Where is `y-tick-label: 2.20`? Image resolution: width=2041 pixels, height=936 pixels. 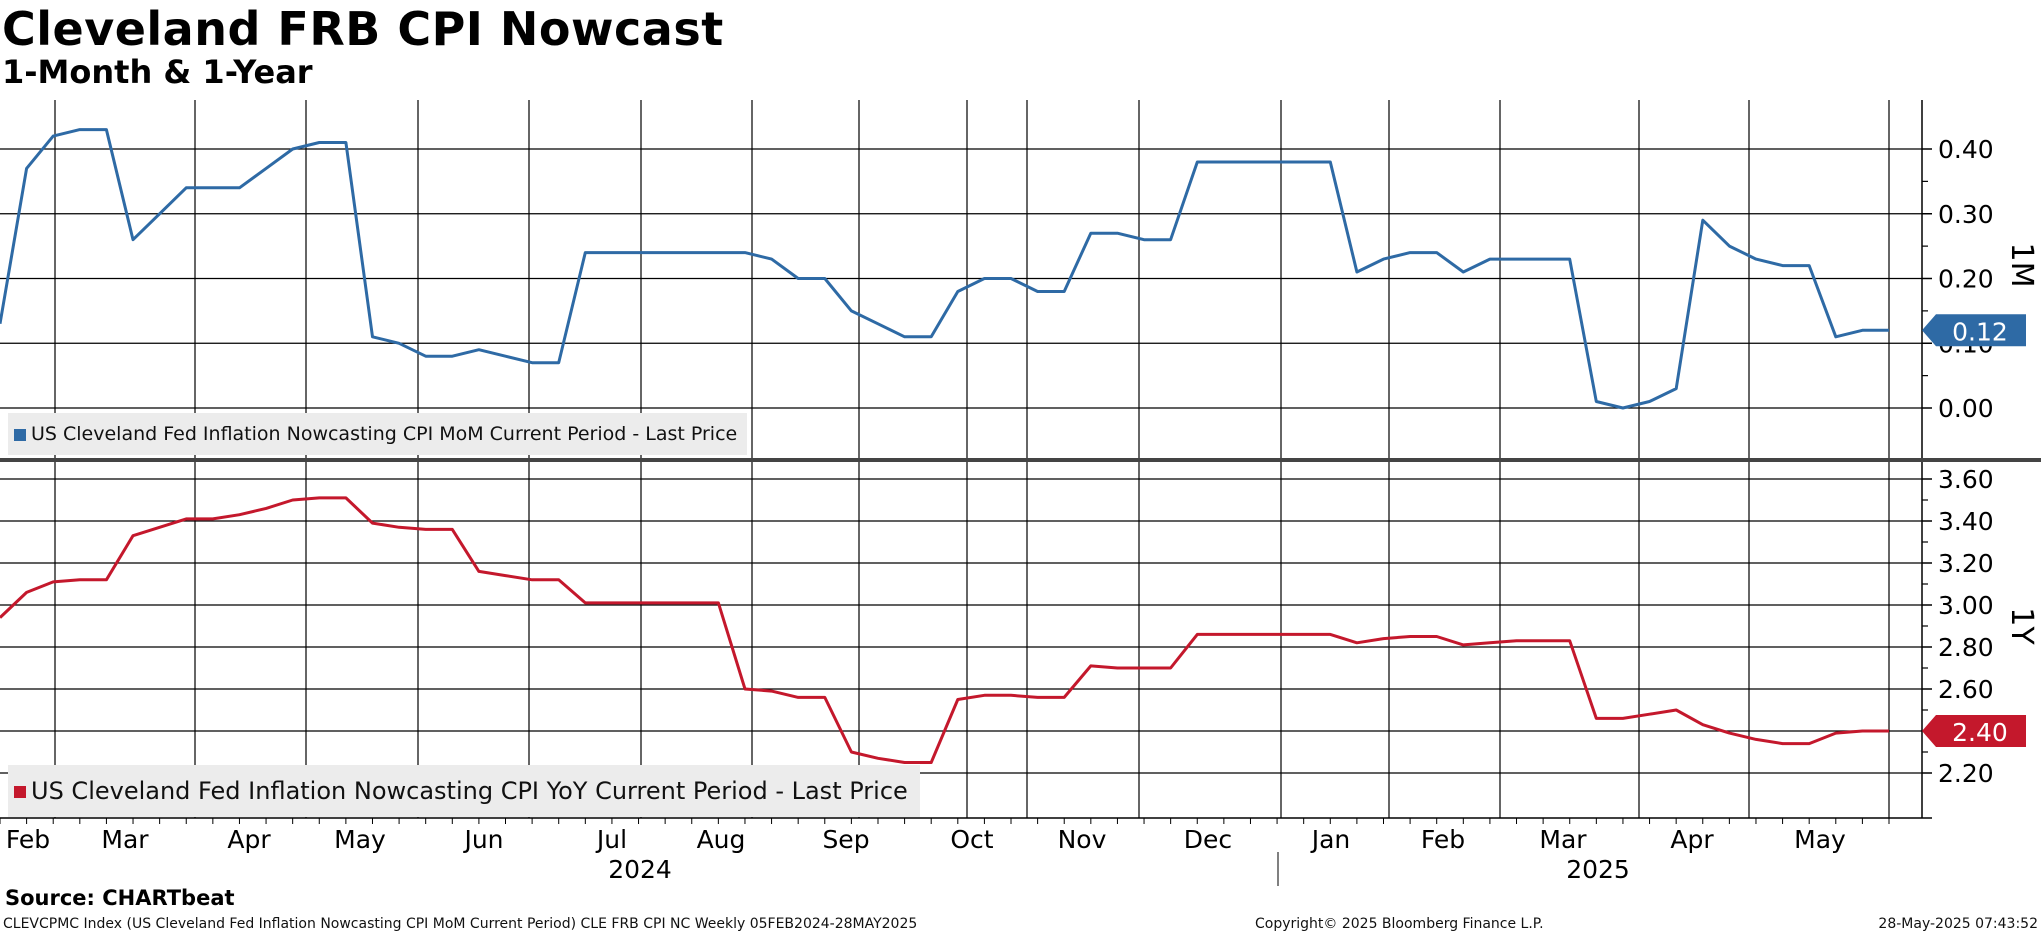
y-tick-label: 2.20 is located at coordinates (1966, 773).